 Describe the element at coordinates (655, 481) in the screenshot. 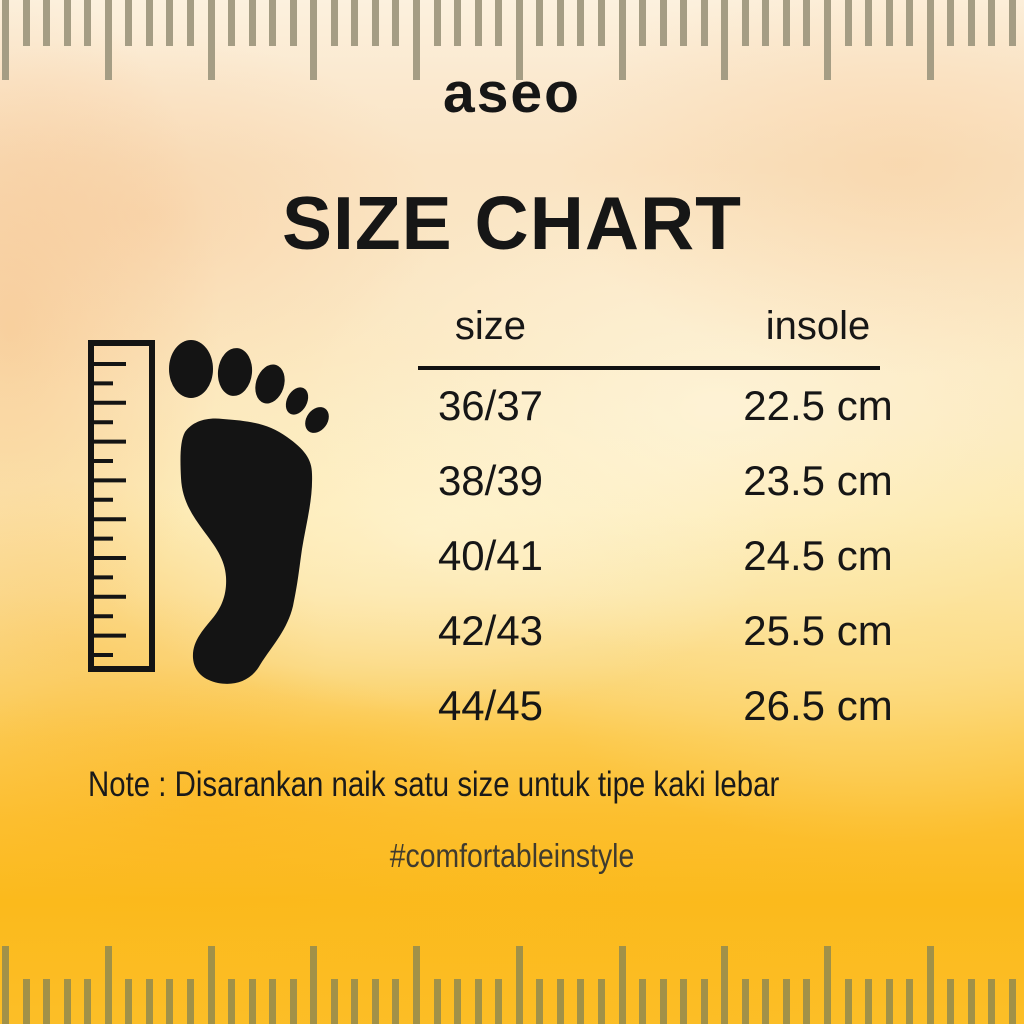

I see `table-row: 38/39 23.5 cm` at that location.